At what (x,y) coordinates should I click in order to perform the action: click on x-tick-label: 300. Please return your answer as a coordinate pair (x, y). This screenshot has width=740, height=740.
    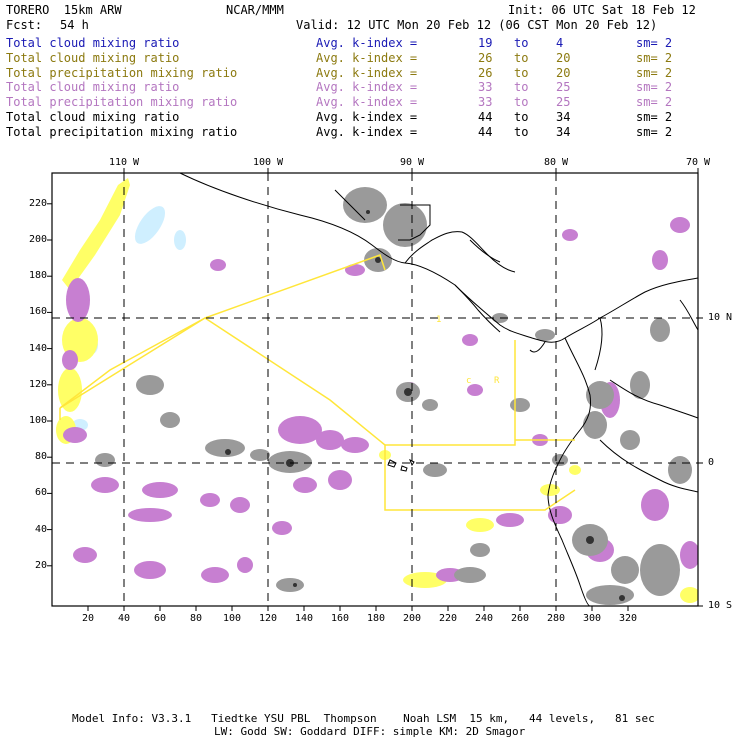
    Looking at the image, I should click on (592, 618).